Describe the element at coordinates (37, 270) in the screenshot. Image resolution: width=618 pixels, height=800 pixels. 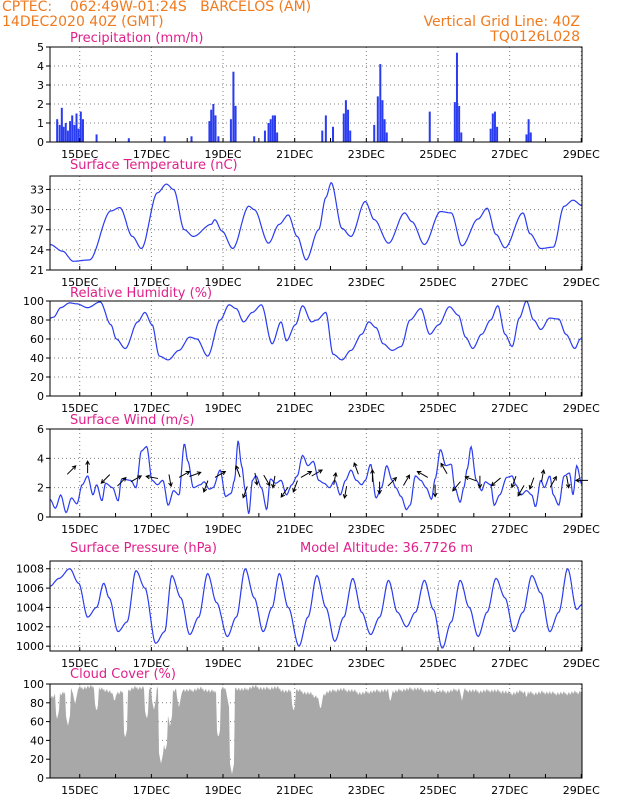
I see `y-tick-label: 21` at that location.